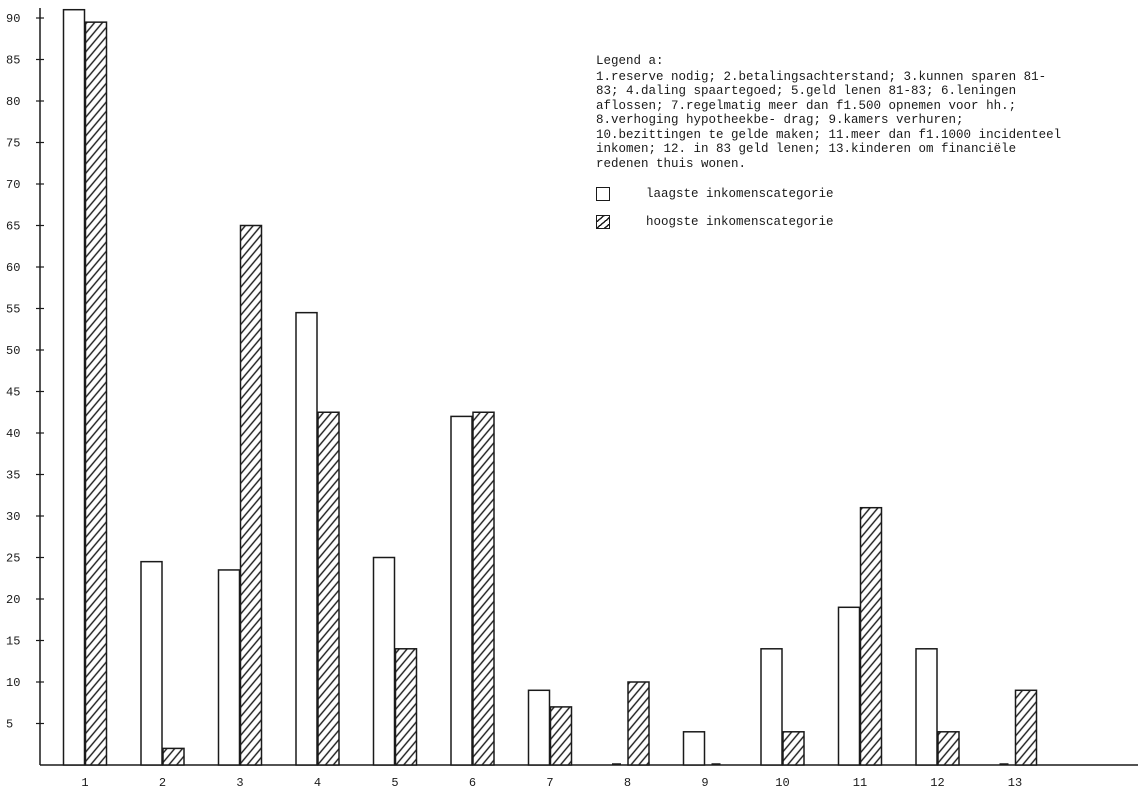 The image size is (1145, 788). What do you see at coordinates (704, 782) in the screenshot?
I see `x-tick-label: 9` at bounding box center [704, 782].